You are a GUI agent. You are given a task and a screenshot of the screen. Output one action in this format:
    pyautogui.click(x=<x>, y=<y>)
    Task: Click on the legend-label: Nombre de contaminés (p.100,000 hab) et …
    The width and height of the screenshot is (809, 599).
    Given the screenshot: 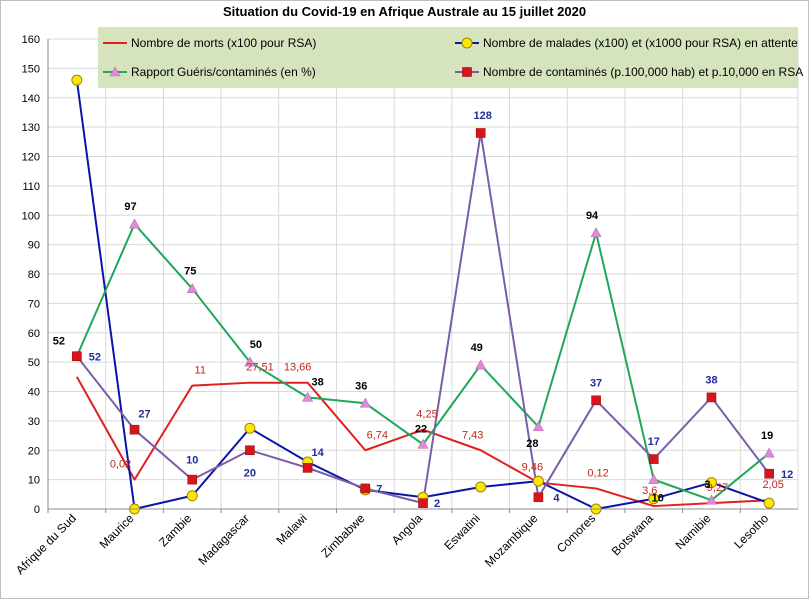 What is the action you would take?
    pyautogui.click(x=643, y=72)
    